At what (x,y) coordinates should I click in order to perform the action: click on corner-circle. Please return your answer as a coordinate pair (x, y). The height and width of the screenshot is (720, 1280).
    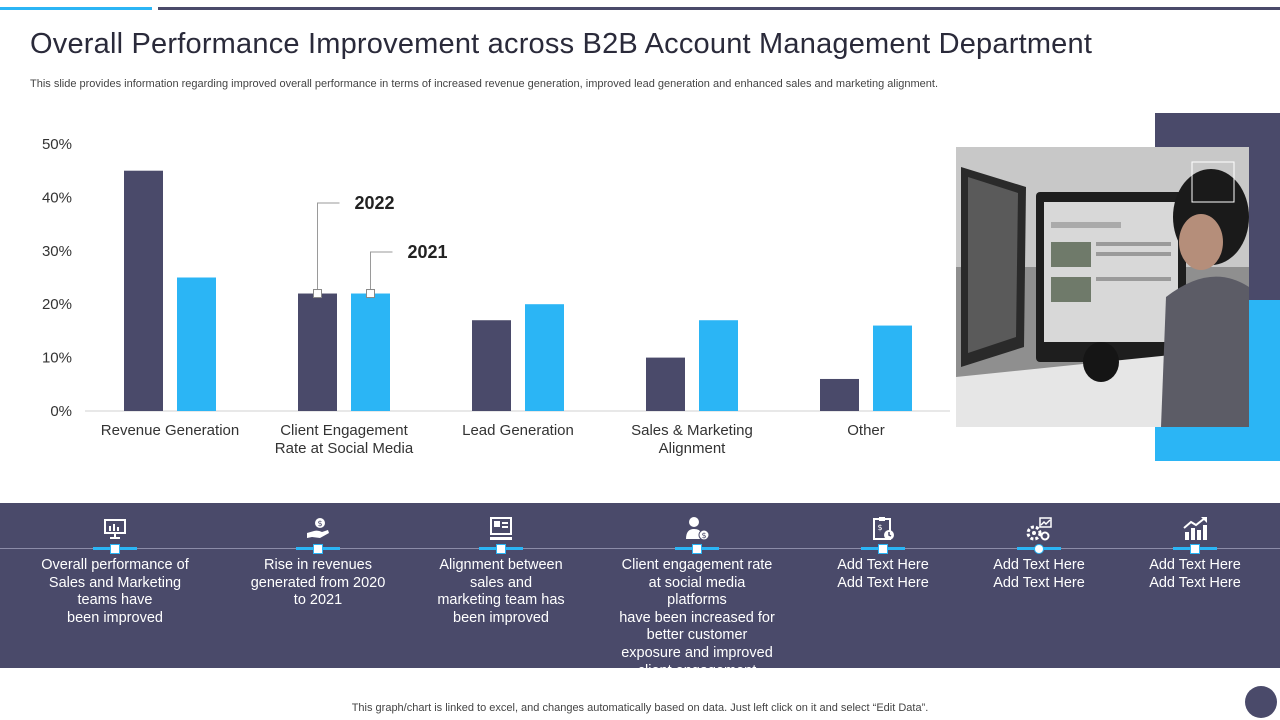
    Looking at the image, I should click on (1261, 702).